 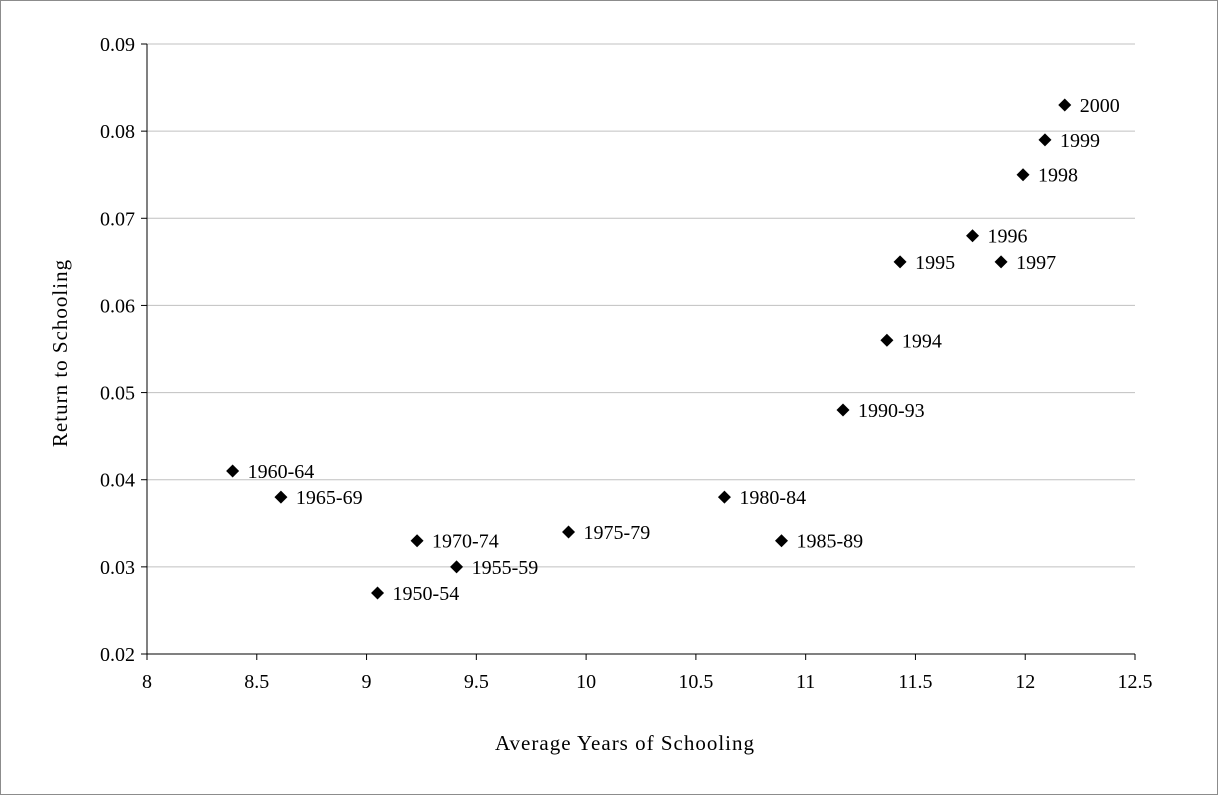 What do you see at coordinates (586, 682) in the screenshot?
I see `x-tick-label: 10` at bounding box center [586, 682].